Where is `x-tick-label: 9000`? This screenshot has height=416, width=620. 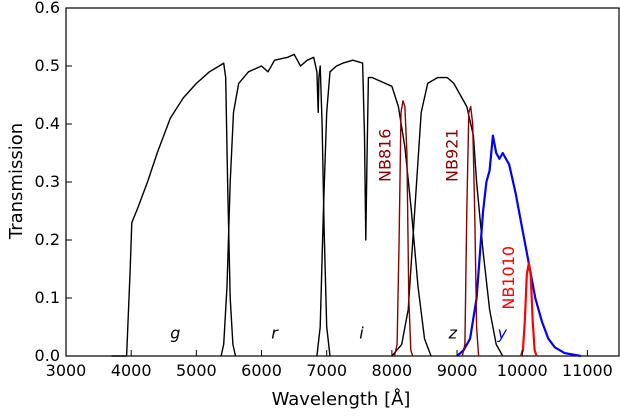 x-tick-label: 9000 is located at coordinates (457, 370).